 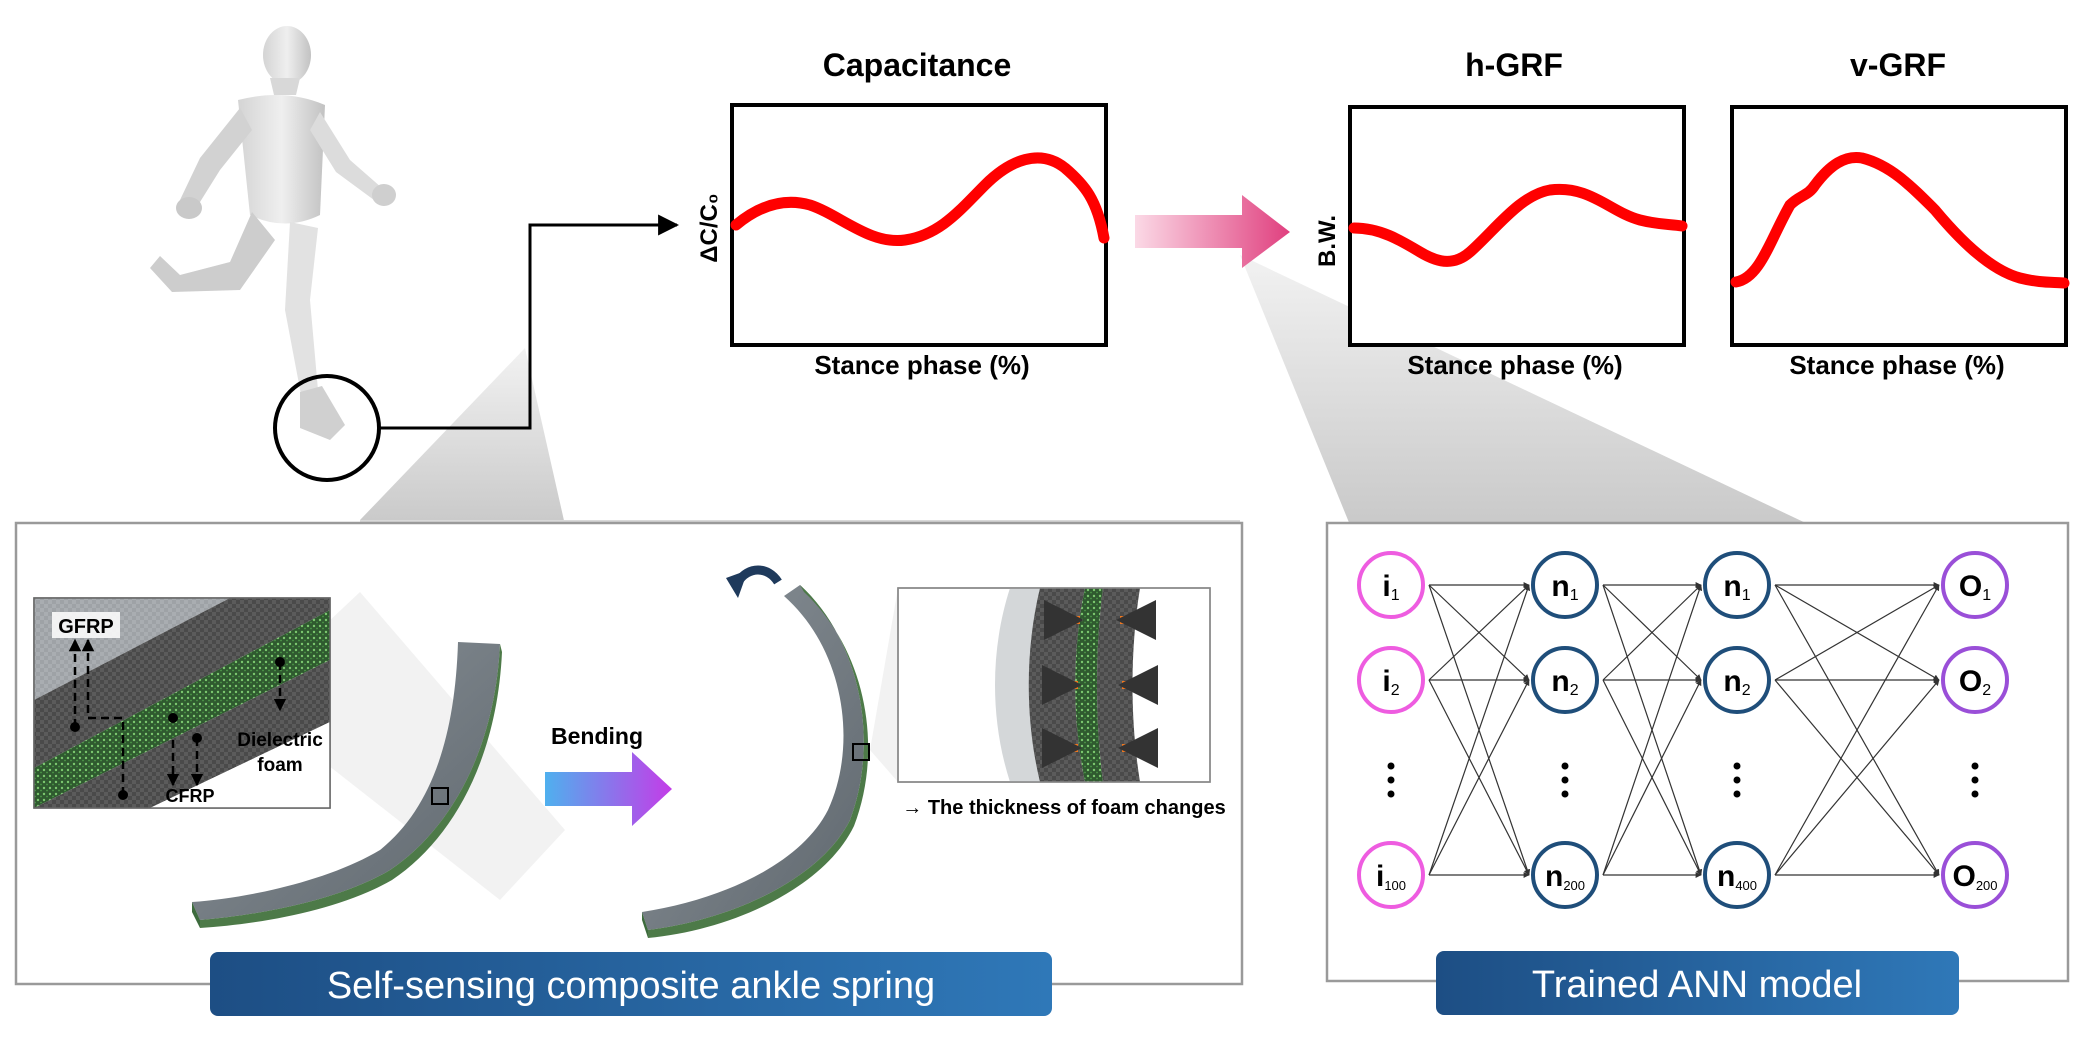 I want to click on hidden1-node-label: n200, so click(x=1565, y=876).